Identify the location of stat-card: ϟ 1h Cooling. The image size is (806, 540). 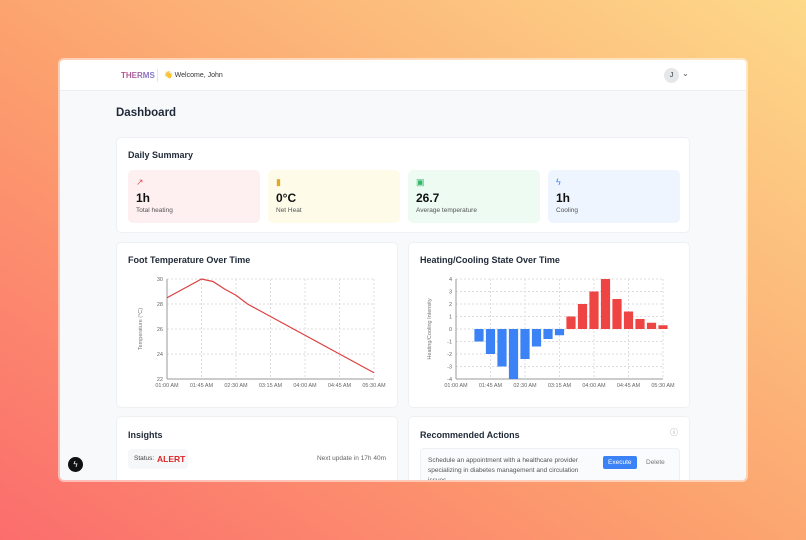
(614, 196).